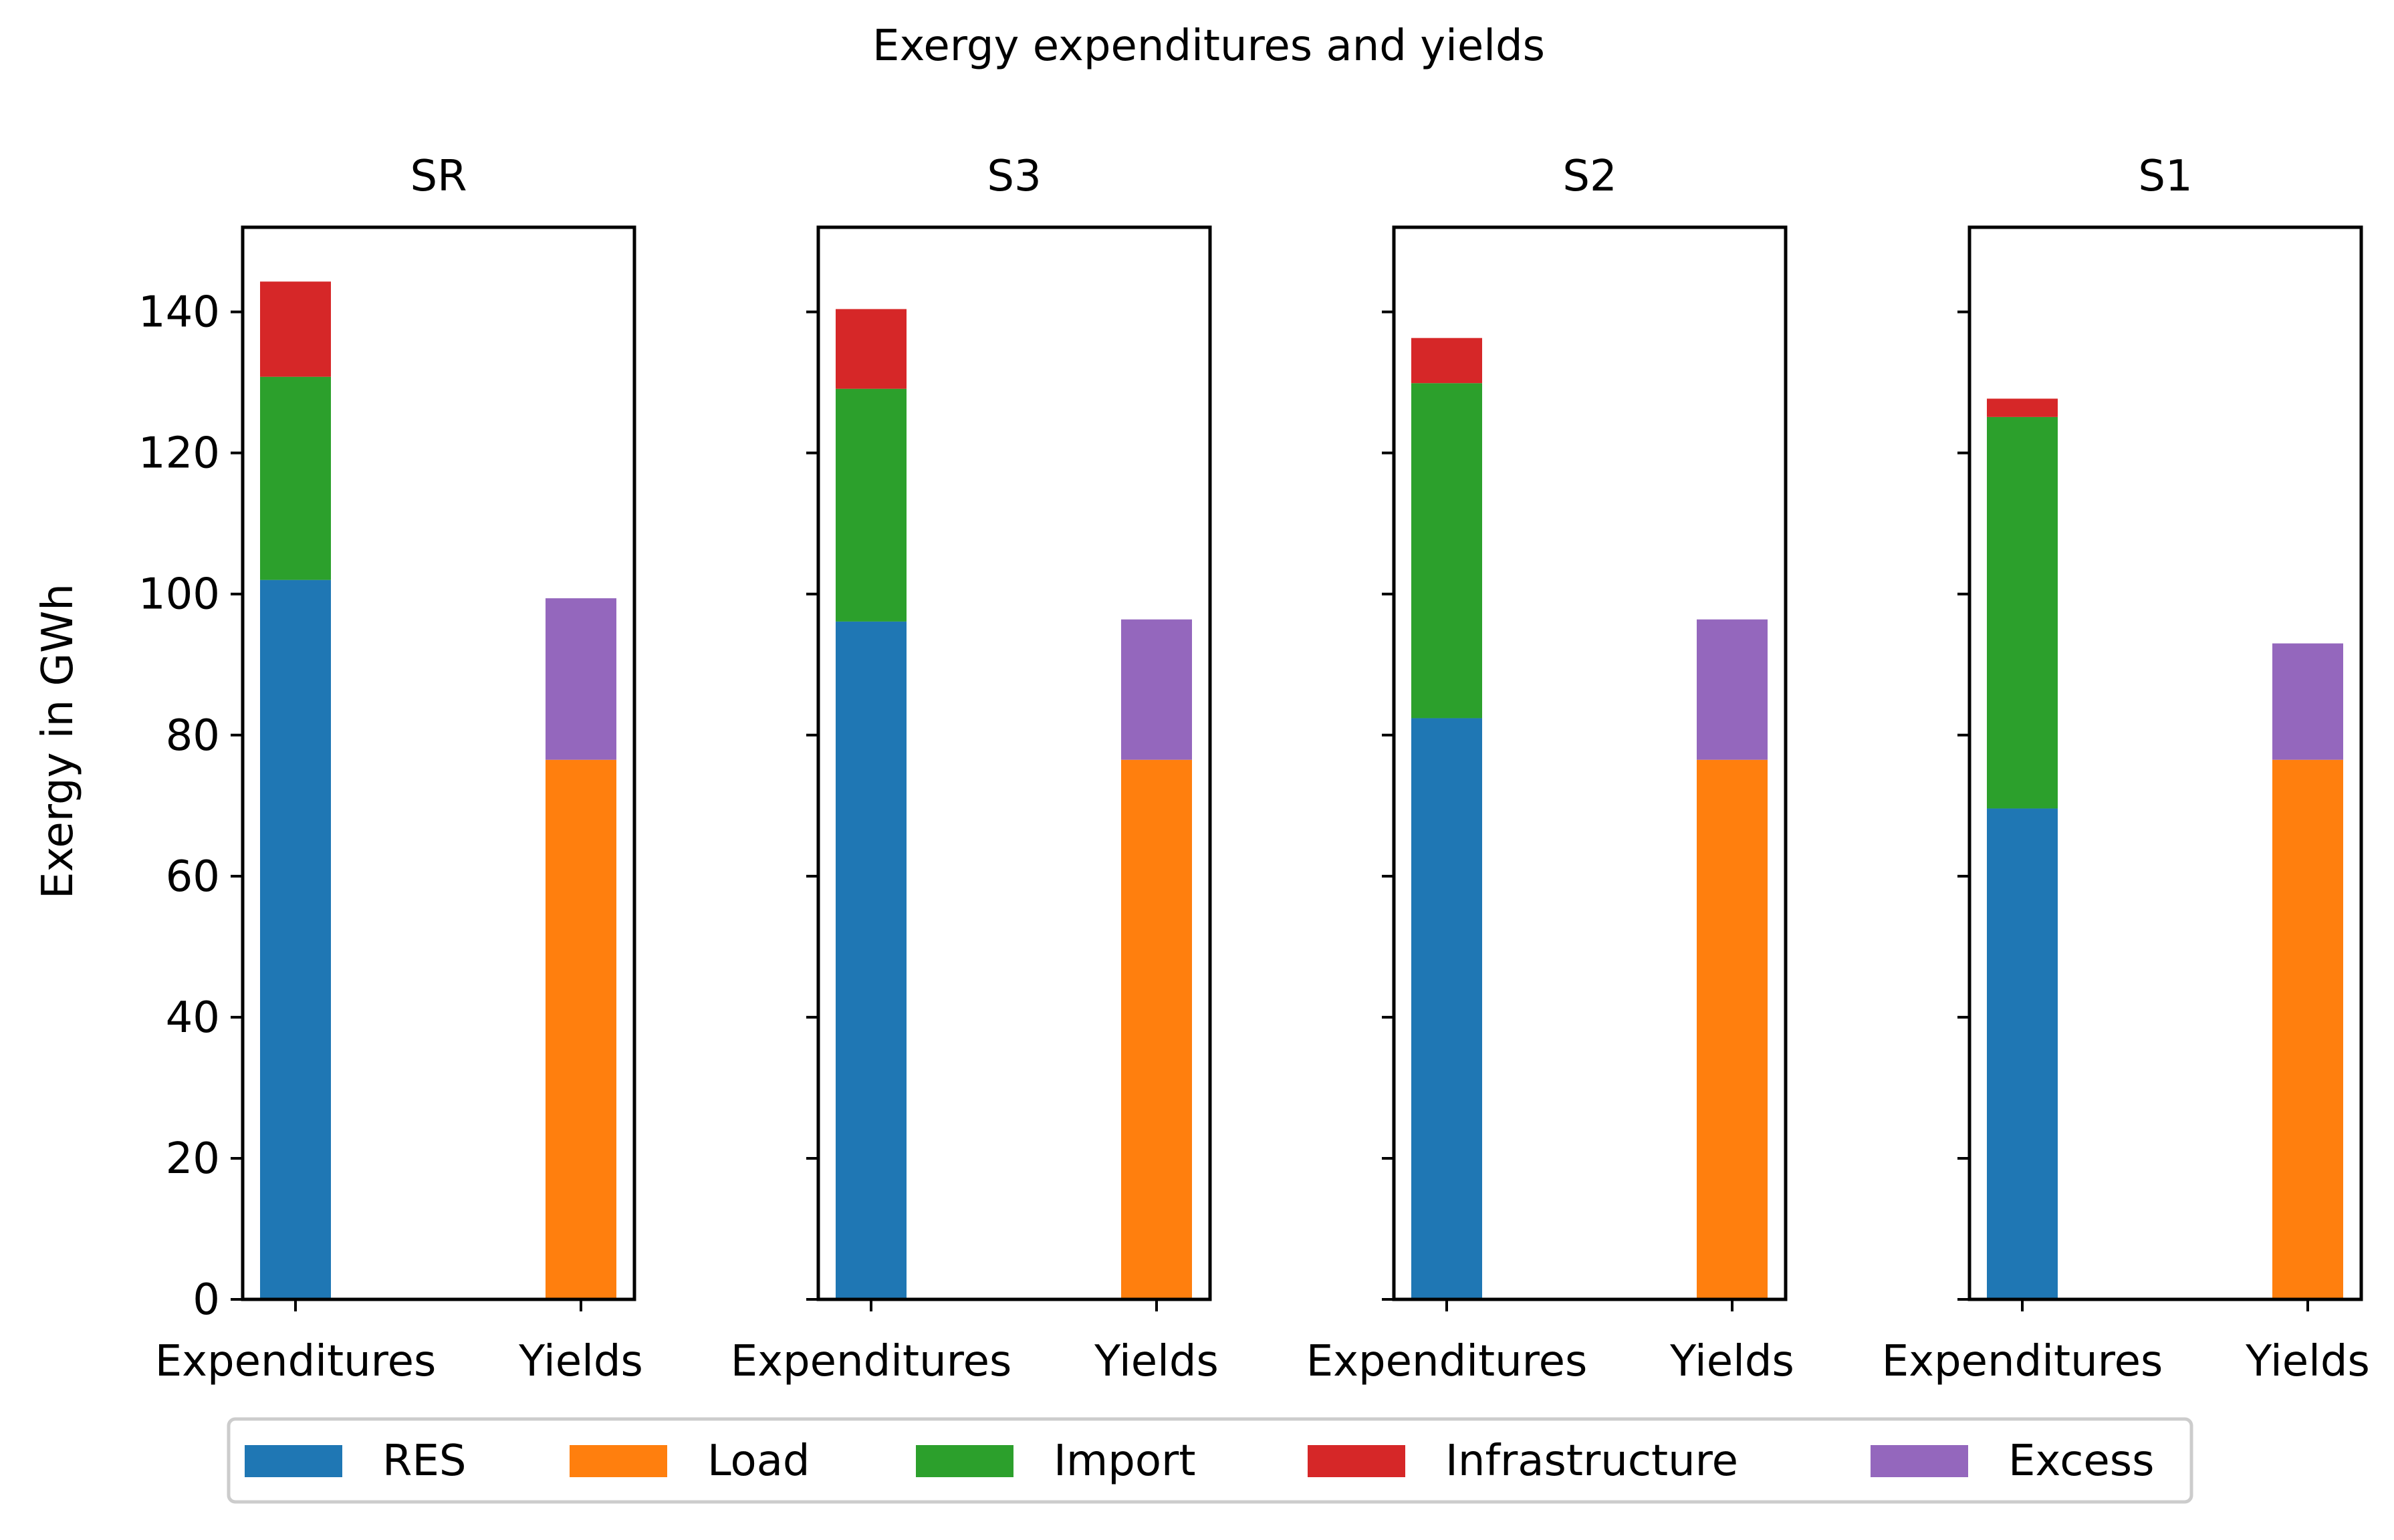  I want to click on bar-segment-s1-expenditures-import, so click(2022, 612).